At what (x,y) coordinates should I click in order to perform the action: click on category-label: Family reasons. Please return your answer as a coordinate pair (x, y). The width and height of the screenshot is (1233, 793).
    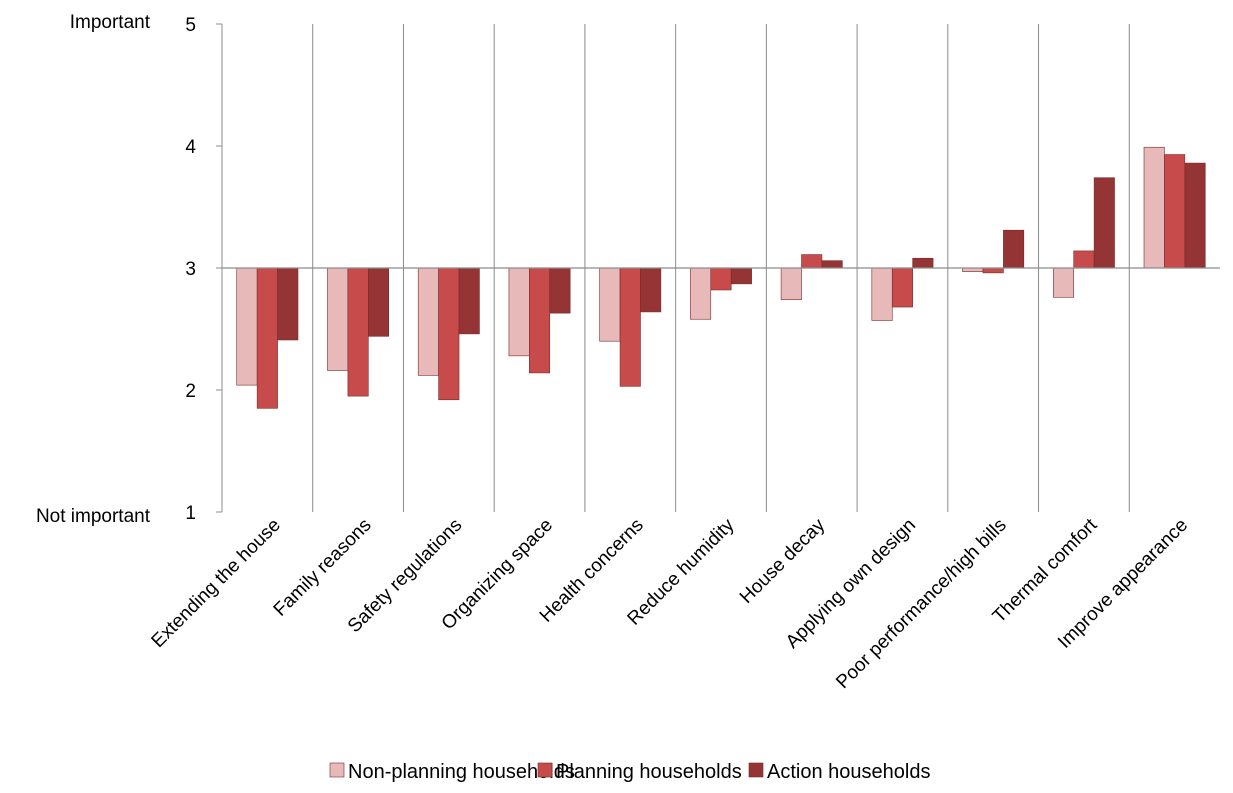
    Looking at the image, I should click on (323, 568).